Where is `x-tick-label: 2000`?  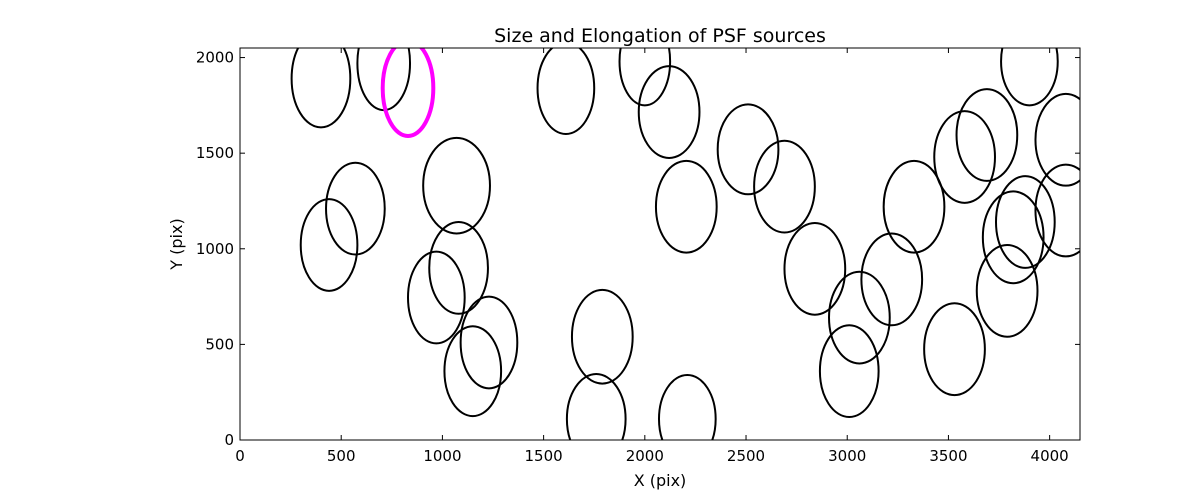 x-tick-label: 2000 is located at coordinates (645, 456).